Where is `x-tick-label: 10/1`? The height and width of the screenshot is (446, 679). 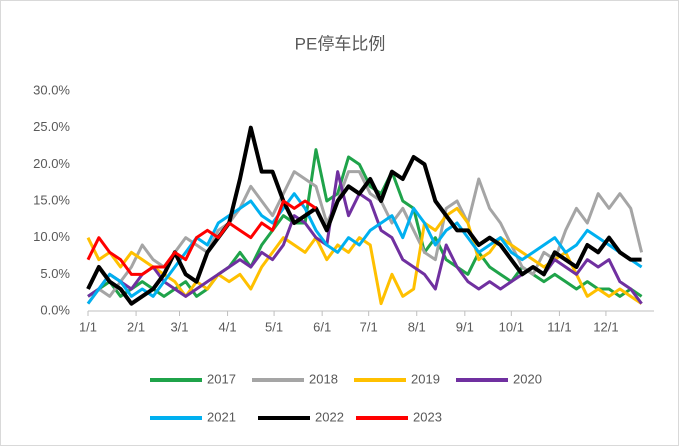 x-tick-label: 10/1 is located at coordinates (511, 326).